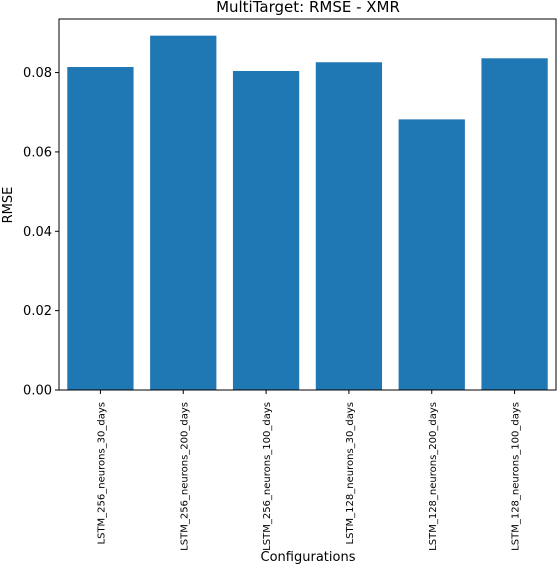  I want to click on x-tick-label: LSTM_256_neurons_200_days, so click(184, 476).